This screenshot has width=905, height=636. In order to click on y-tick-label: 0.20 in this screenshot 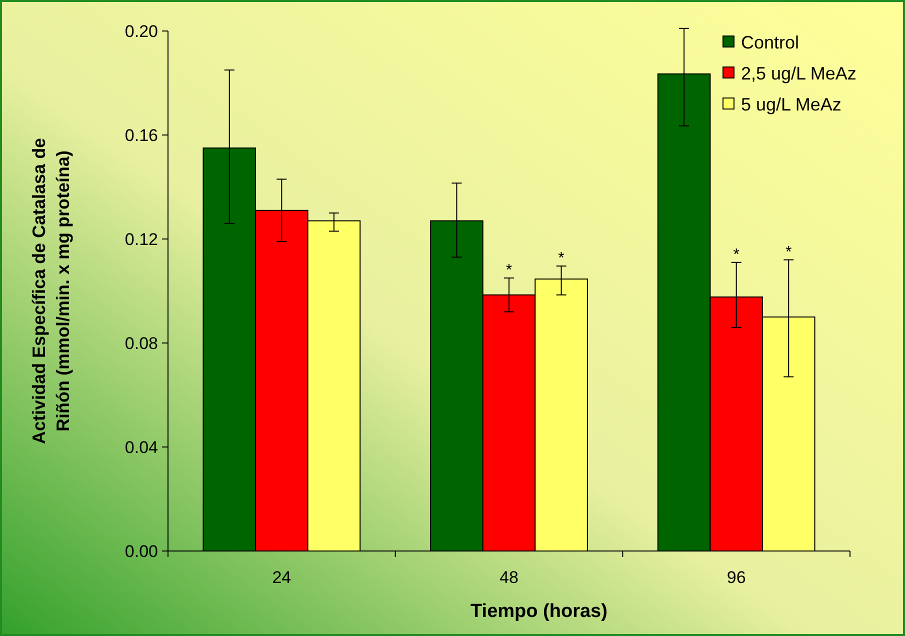, I will do `click(141, 31)`.